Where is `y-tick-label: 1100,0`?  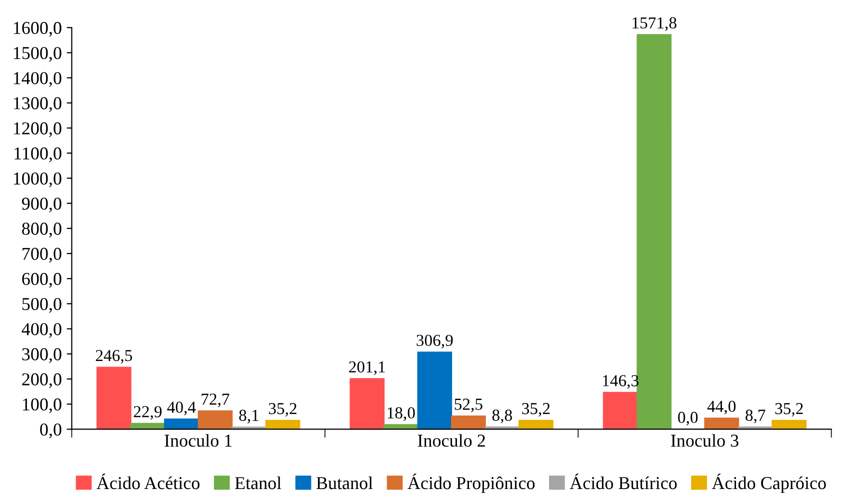
y-tick-label: 1100,0 is located at coordinates (38, 154).